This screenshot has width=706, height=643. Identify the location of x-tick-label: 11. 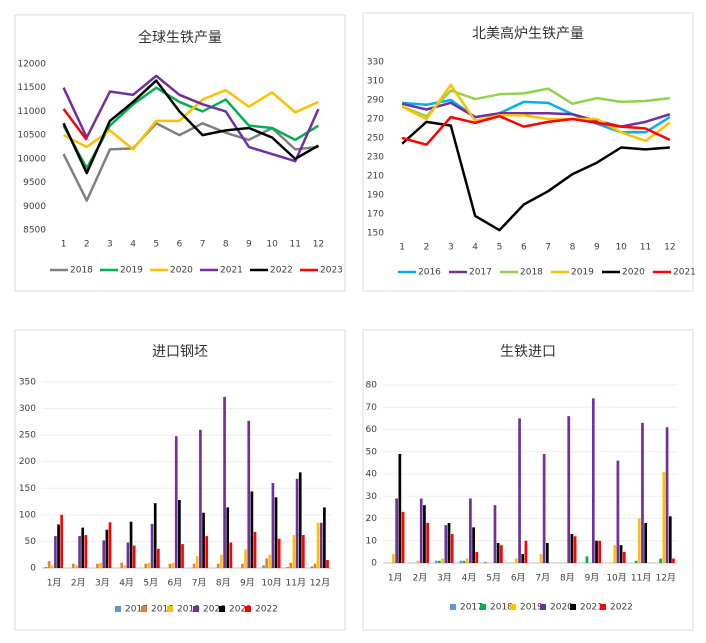
(645, 248).